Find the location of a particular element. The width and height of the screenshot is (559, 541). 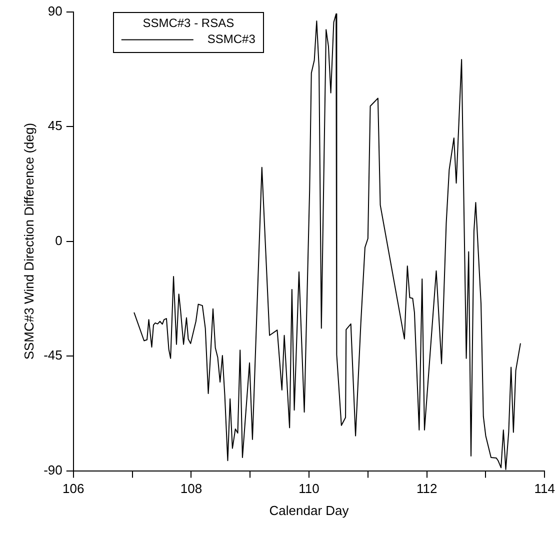

y-tick-label: -45 is located at coordinates (53, 355).